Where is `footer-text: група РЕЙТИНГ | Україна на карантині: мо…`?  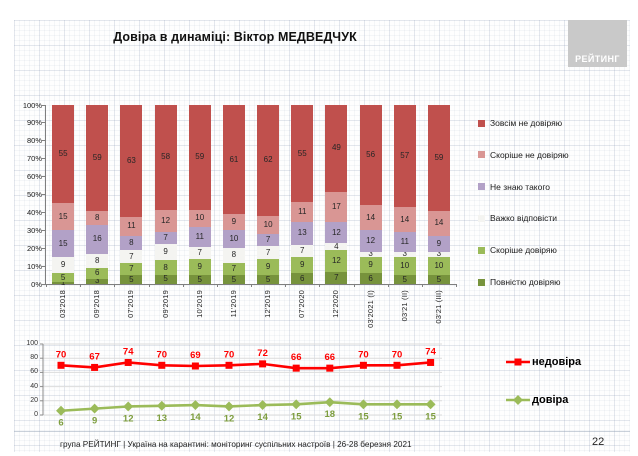 footer-text: група РЕЙТИНГ | Україна на карантині: мо… is located at coordinates (236, 444).